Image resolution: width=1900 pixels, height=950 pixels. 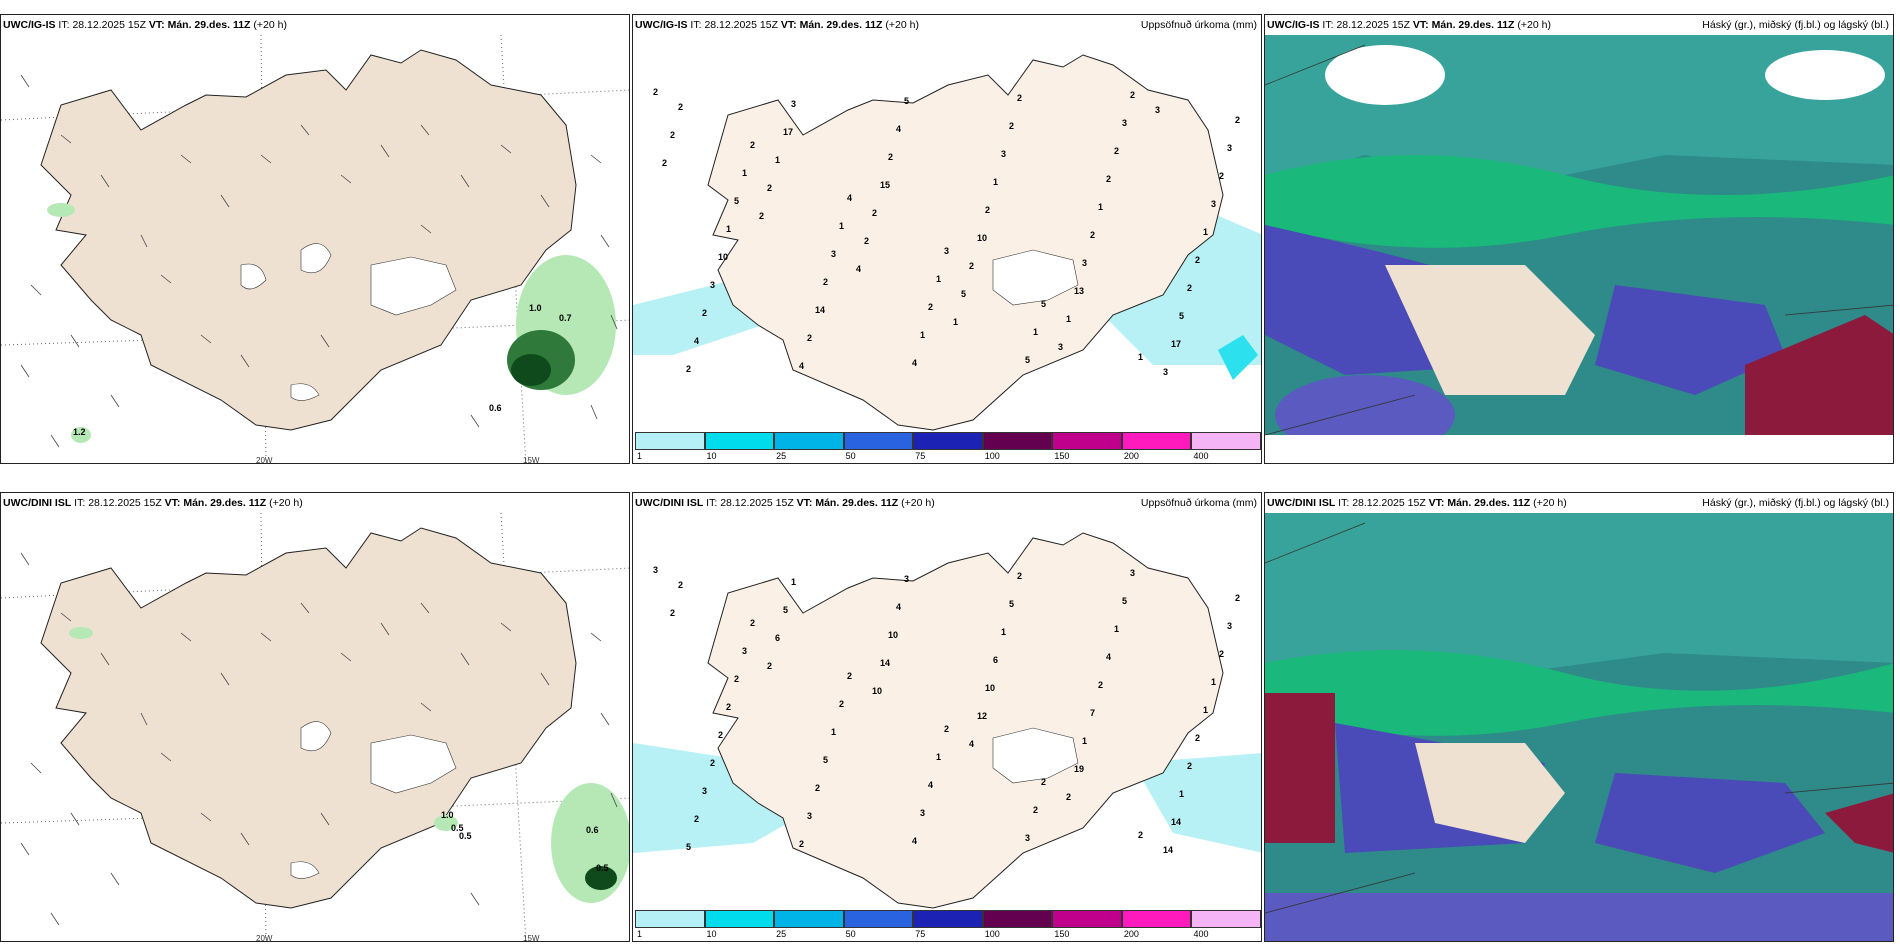 I want to click on precip-value-label: 17, so click(x=788, y=132).